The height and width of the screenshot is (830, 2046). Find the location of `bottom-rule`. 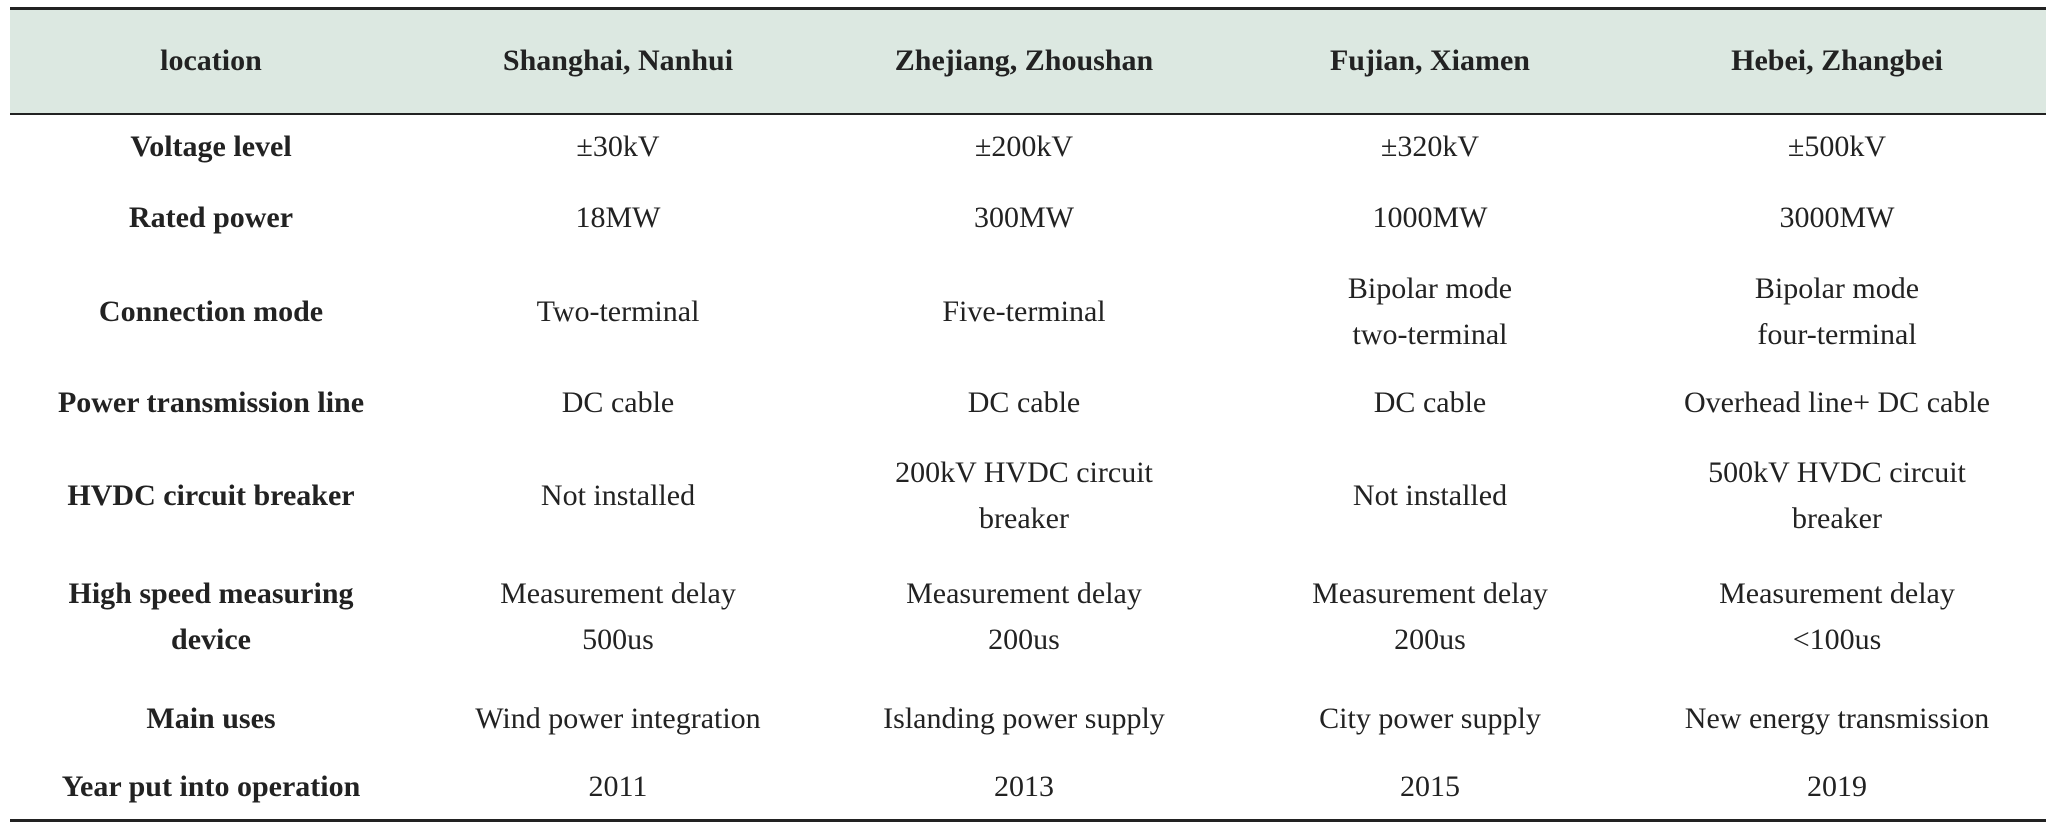

bottom-rule is located at coordinates (1028, 820).